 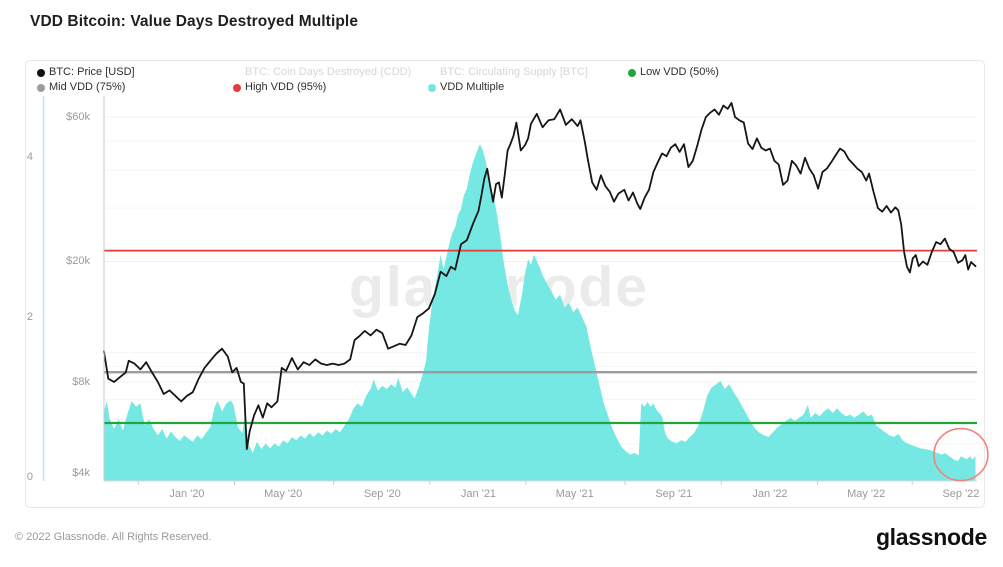 I want to click on legend-item-btc-circulating-supply-btc: BTC: Circulating Supply [BTC], so click(x=508, y=72).